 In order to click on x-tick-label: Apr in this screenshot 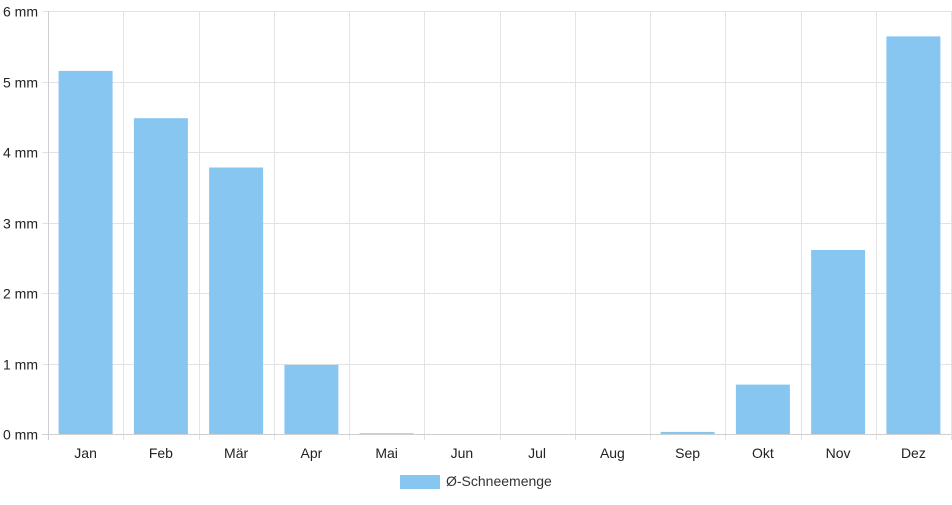, I will do `click(312, 453)`.